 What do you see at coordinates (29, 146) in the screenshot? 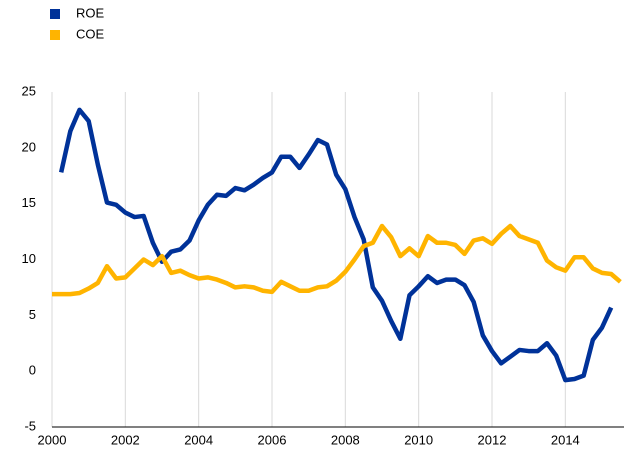
I see `y-tick-label: 20` at bounding box center [29, 146].